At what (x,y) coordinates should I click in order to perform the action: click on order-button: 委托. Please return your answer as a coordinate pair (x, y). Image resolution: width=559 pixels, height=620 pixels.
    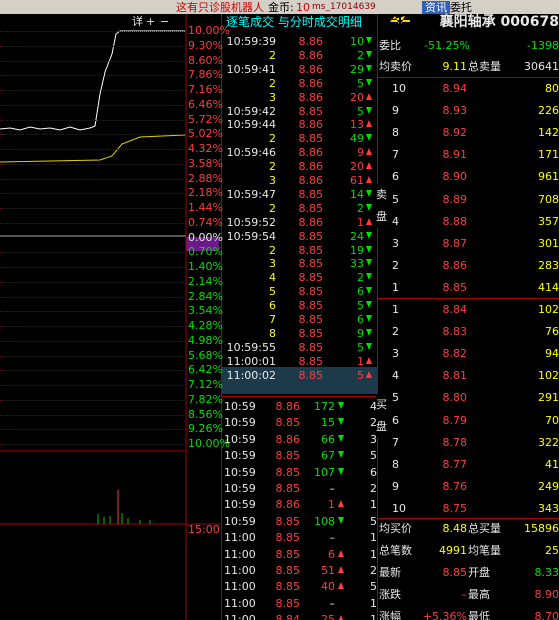
    Looking at the image, I should click on (461, 7).